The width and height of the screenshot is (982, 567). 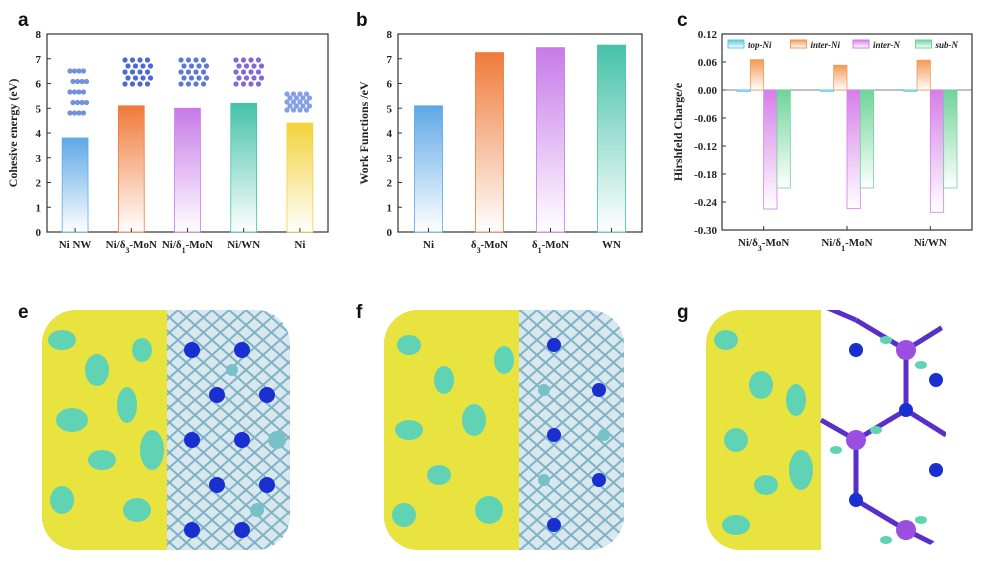 What do you see at coordinates (504, 430) in the screenshot?
I see `charge-density-image-f` at bounding box center [504, 430].